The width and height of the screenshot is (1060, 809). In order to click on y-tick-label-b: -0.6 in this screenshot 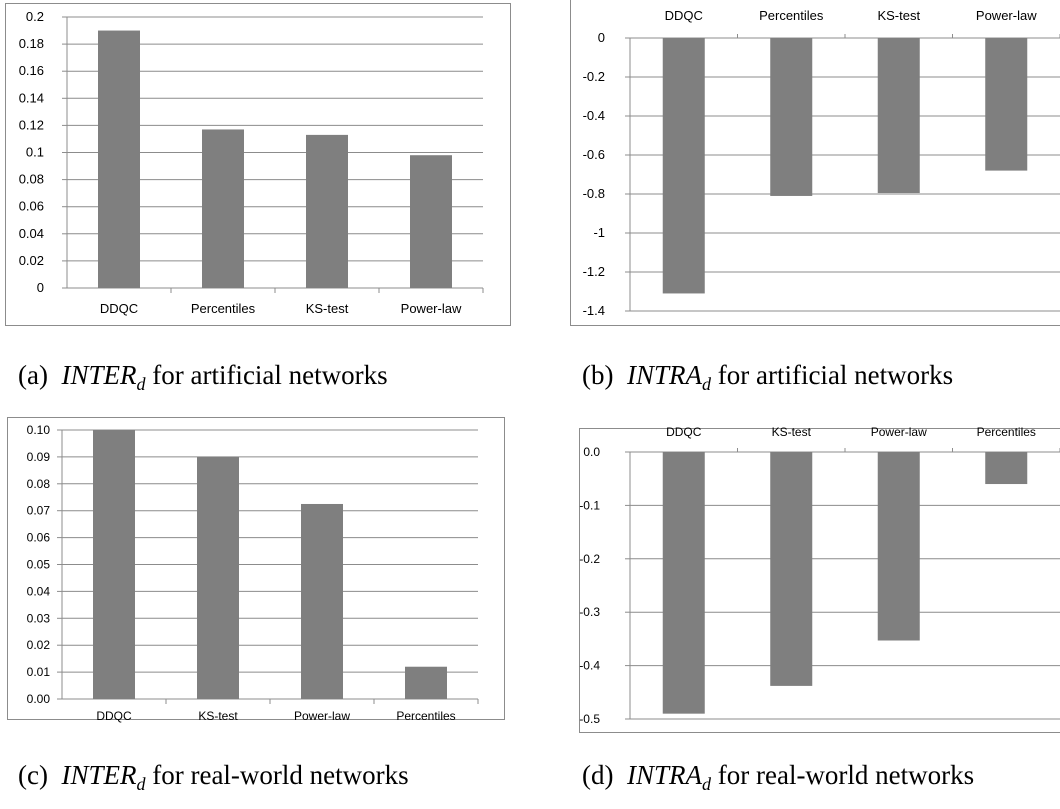, I will do `click(594, 154)`.